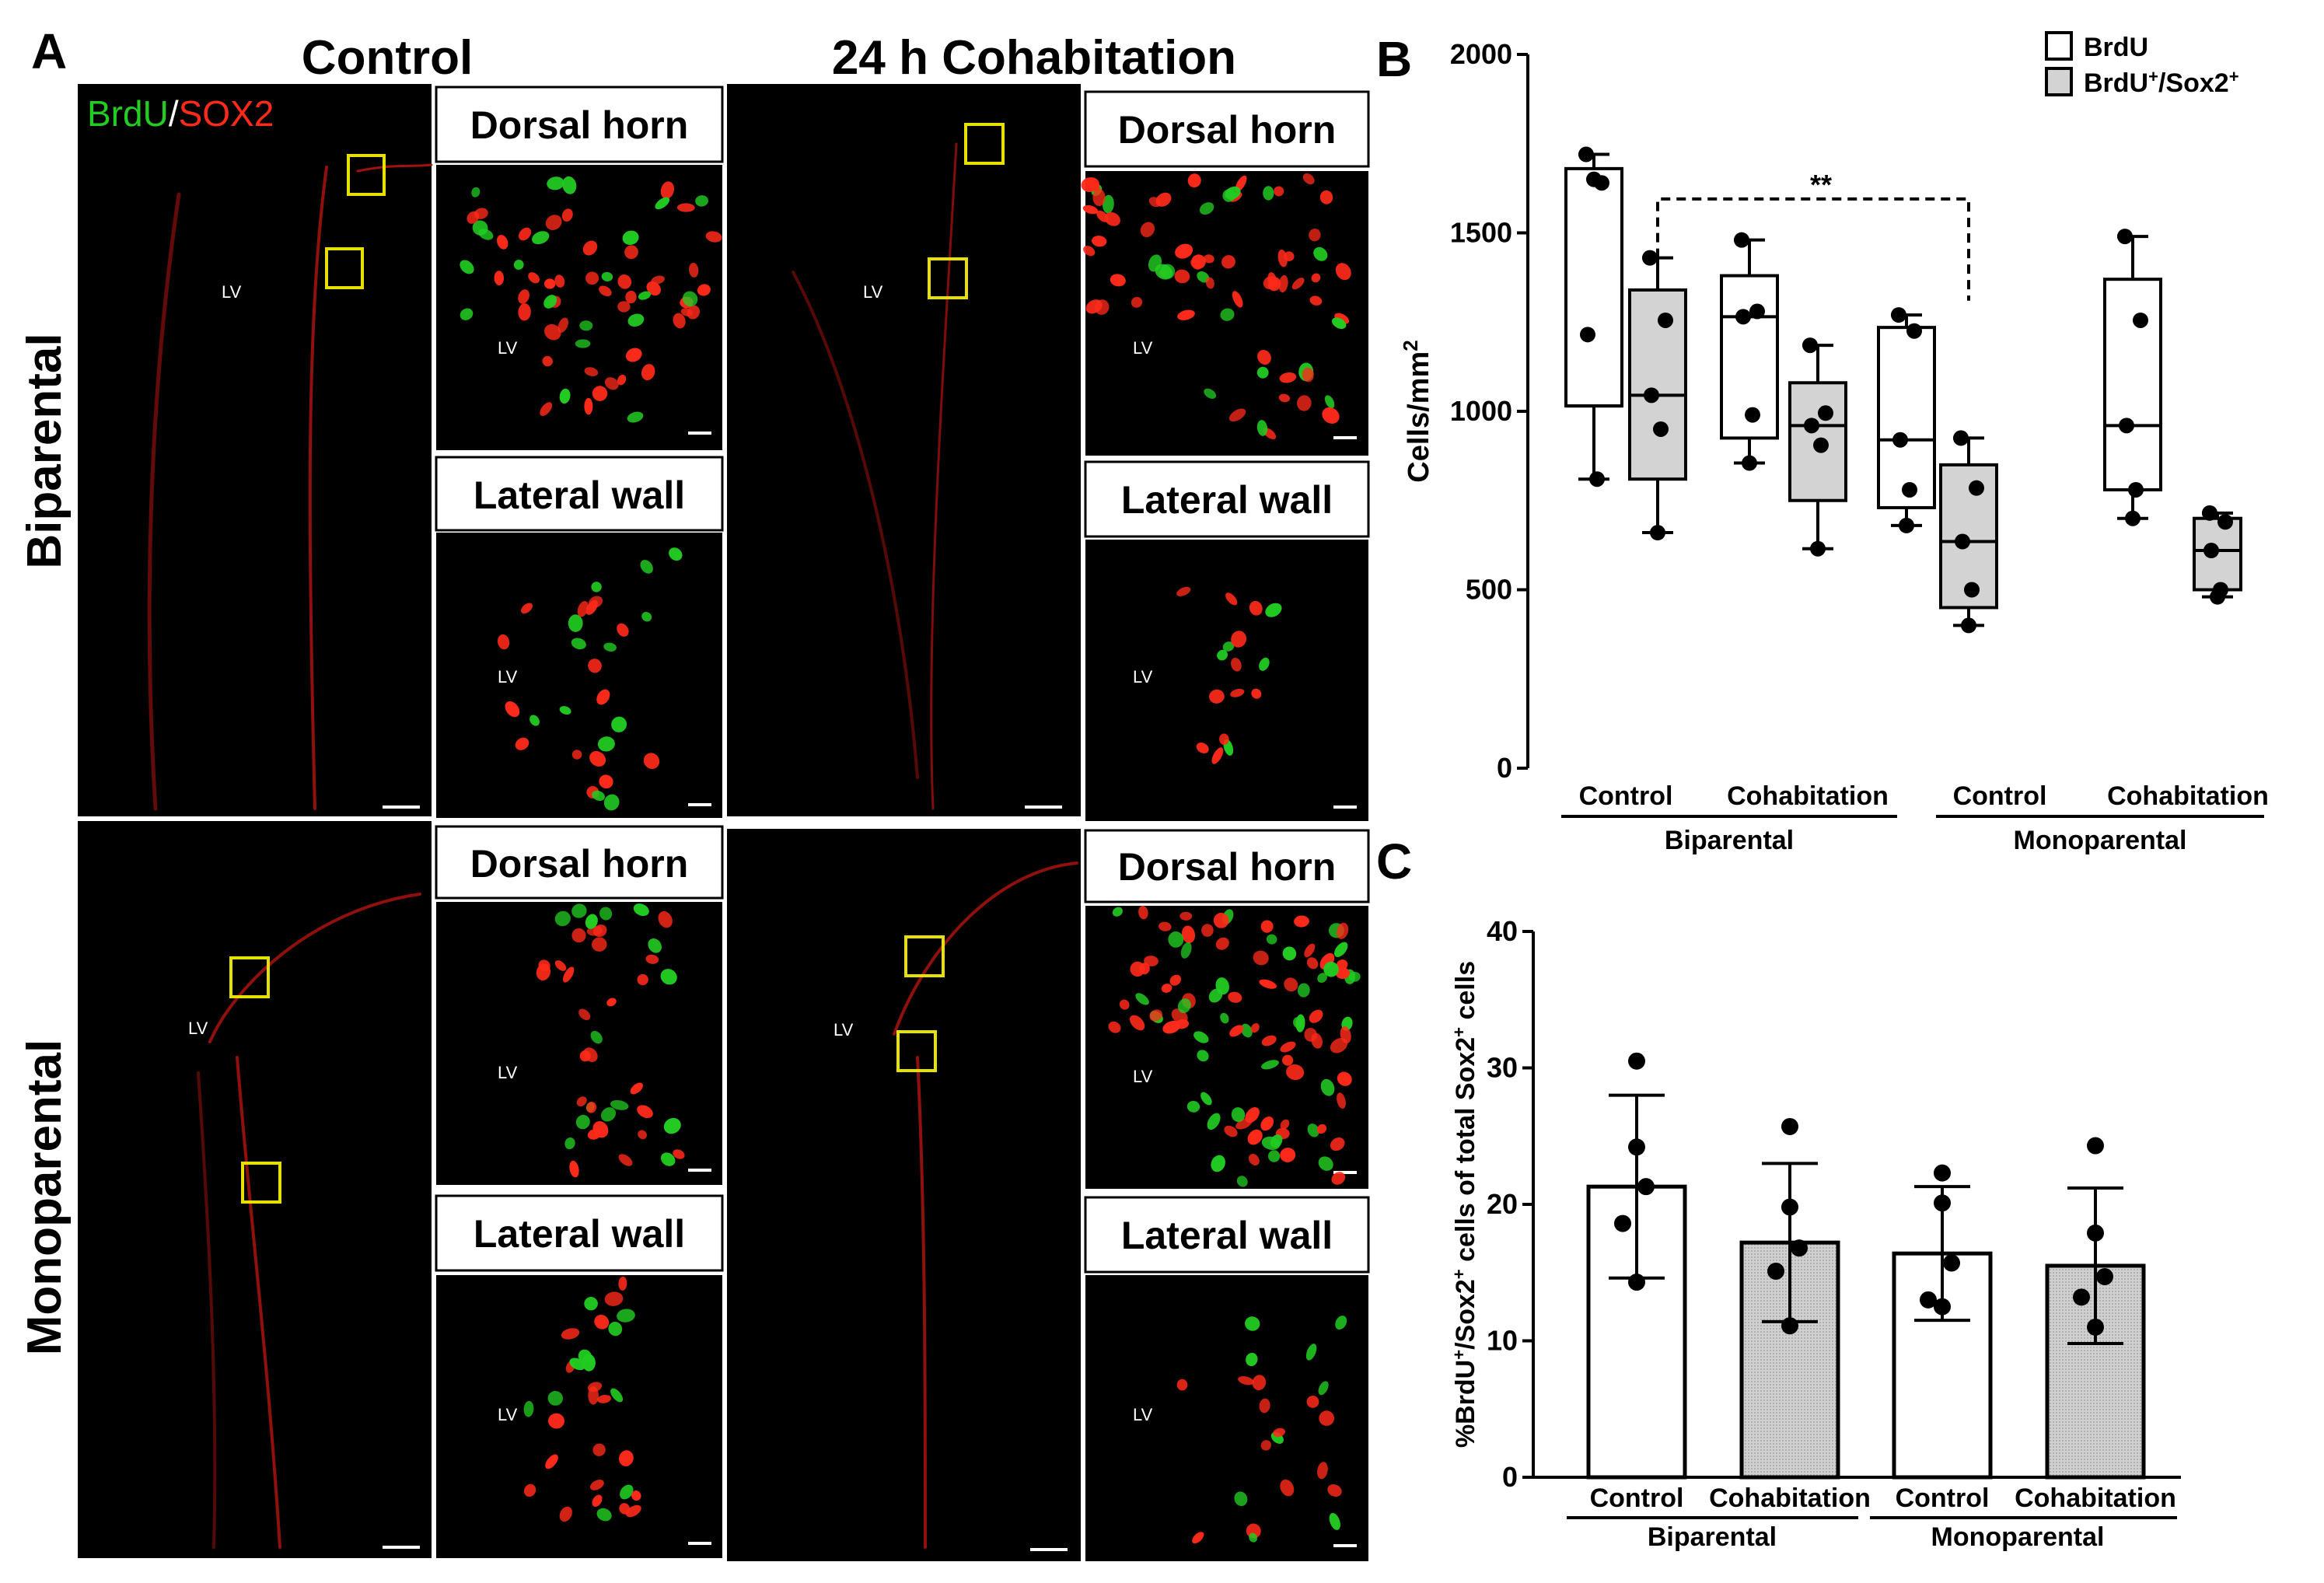  I want to click on y-axis-label-c: %BrdU+/Sox2+ cells of total Sox2+ cells, so click(1464, 1204).